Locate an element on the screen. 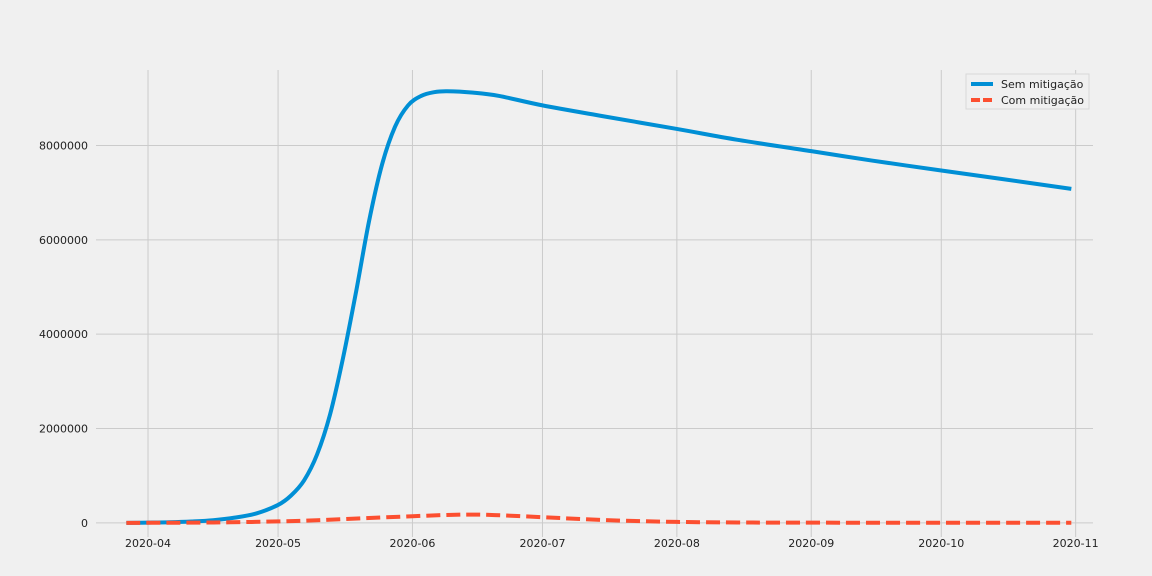 The width and height of the screenshot is (1152, 576). x-tick-label: 2020-04 is located at coordinates (148, 543).